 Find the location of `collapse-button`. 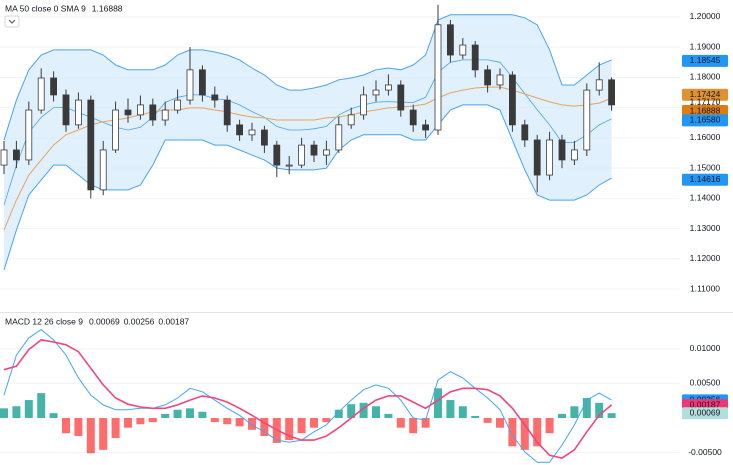

collapse-button is located at coordinates (12, 21).